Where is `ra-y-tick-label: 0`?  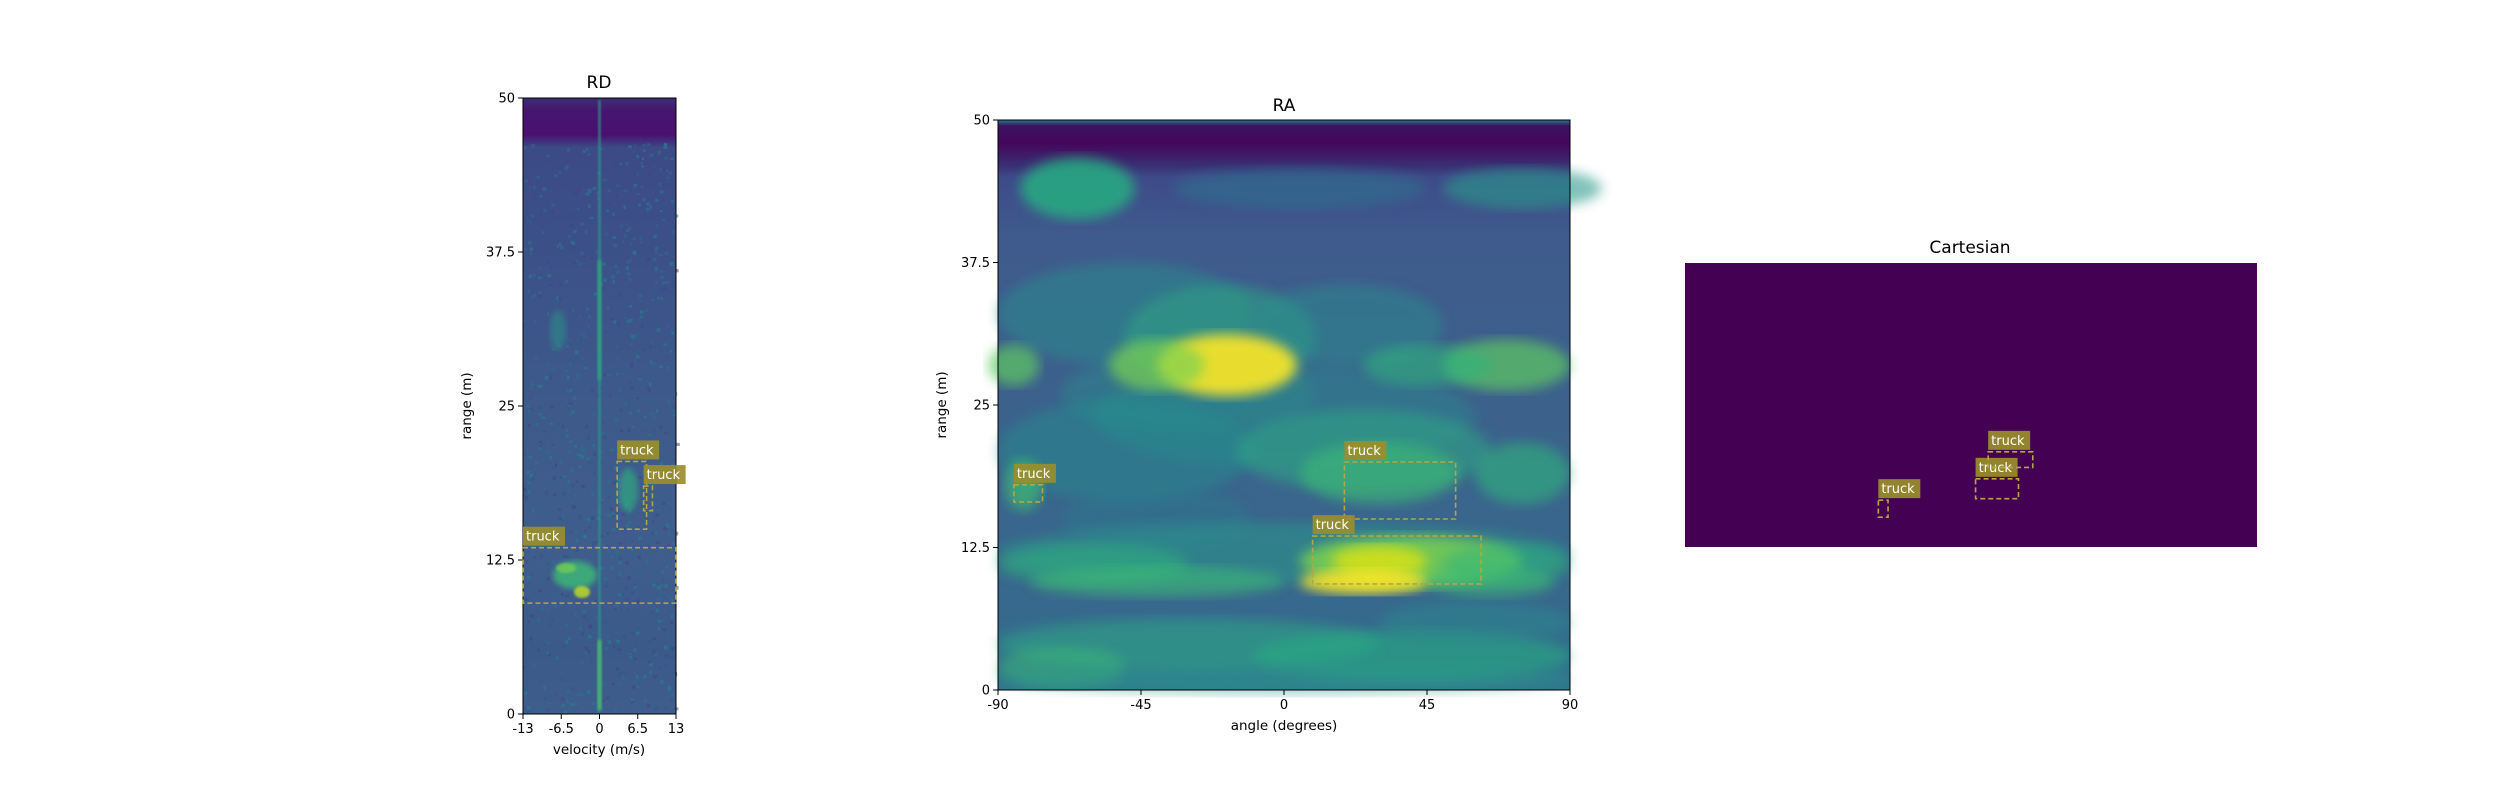
ra-y-tick-label: 0 is located at coordinates (986, 691).